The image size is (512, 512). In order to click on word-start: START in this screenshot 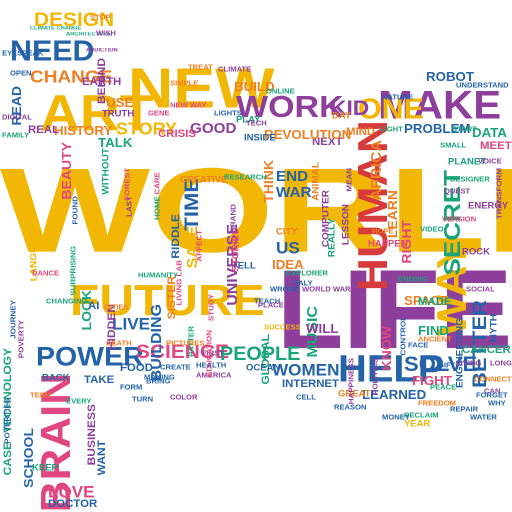, I will do `click(464, 129)`.